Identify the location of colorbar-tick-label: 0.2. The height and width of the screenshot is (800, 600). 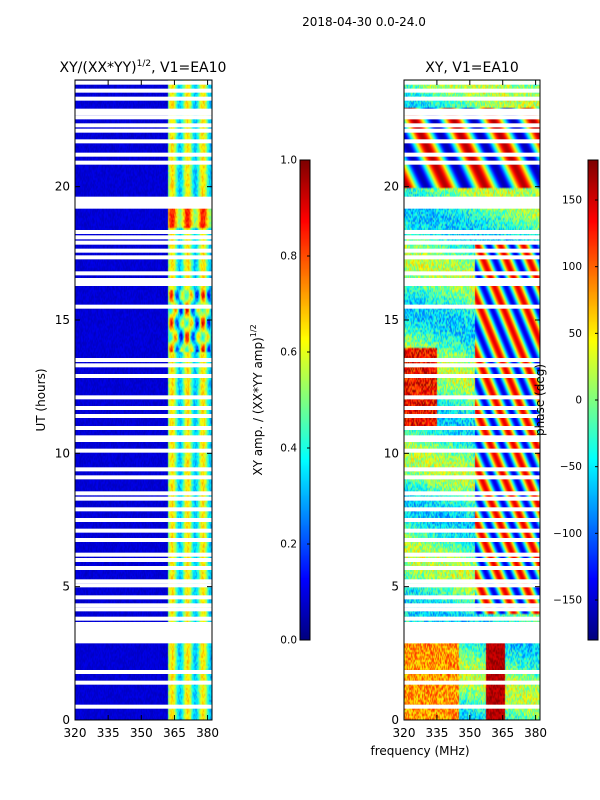
(288, 545).